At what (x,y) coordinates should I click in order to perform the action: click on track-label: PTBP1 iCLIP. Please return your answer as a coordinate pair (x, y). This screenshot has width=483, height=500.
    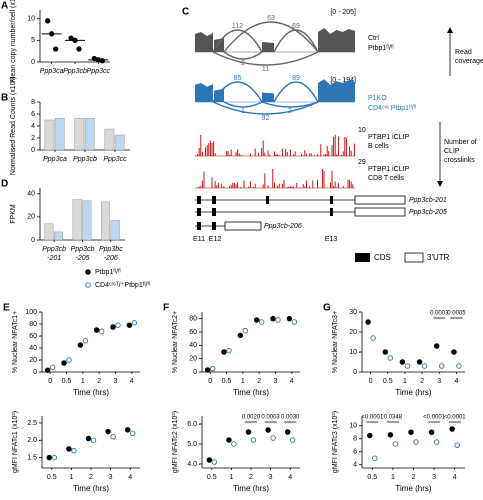
    Looking at the image, I should click on (389, 137).